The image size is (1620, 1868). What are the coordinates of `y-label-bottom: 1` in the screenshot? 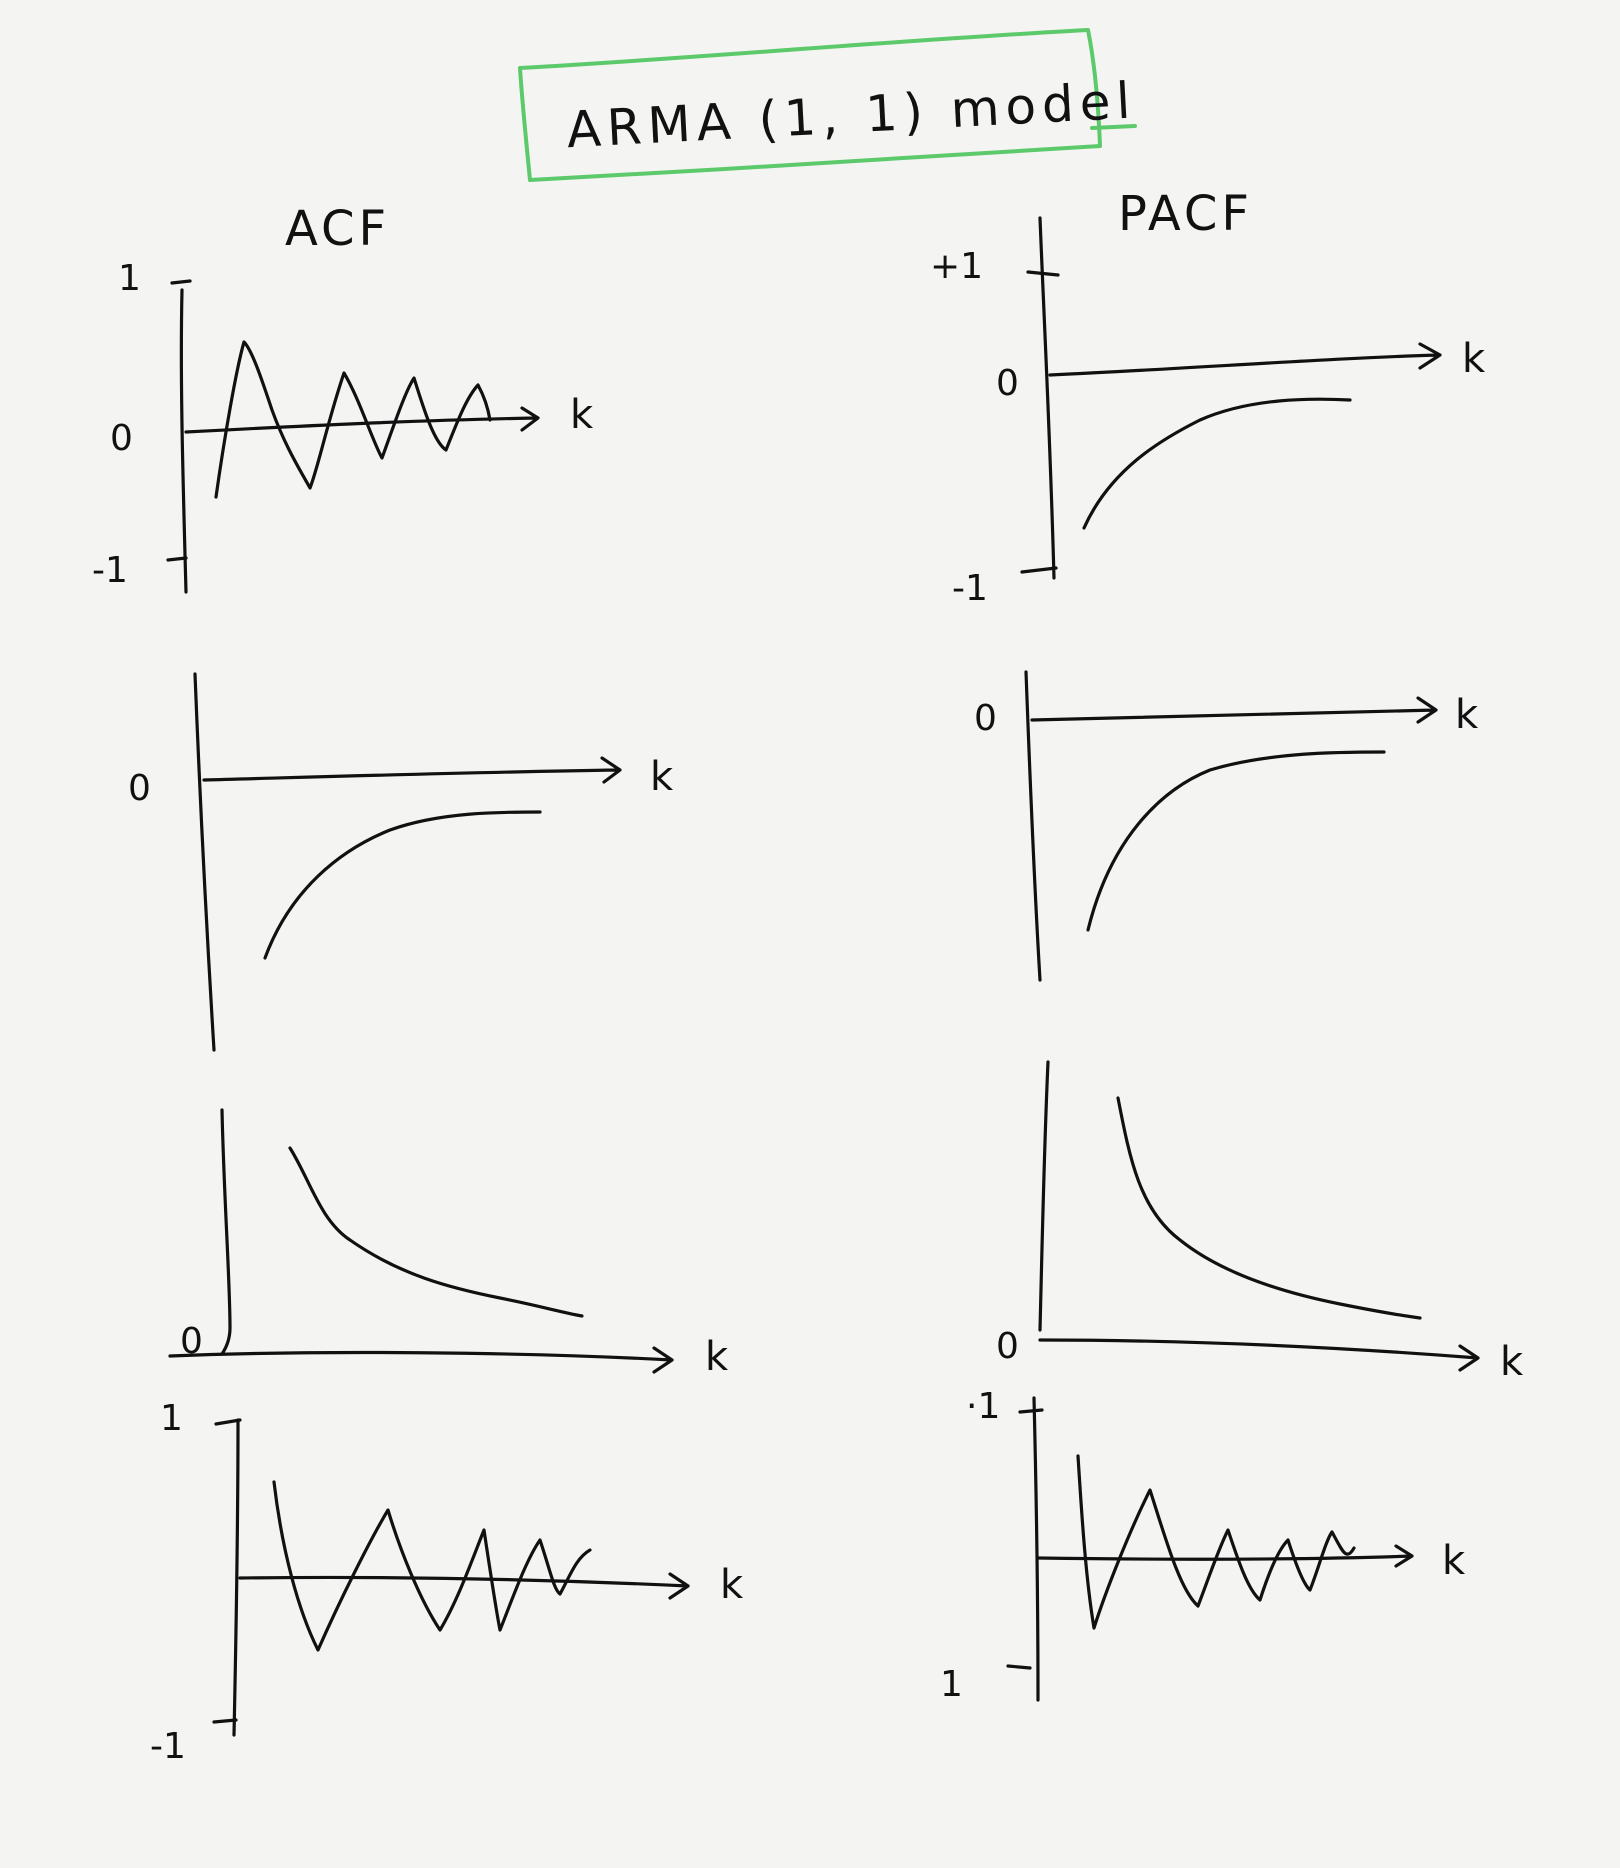 It's located at (951, 1684).